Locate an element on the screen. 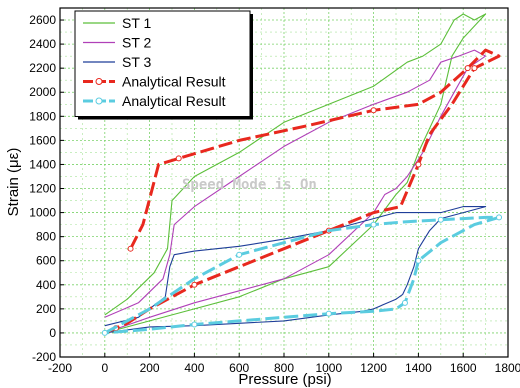 The height and width of the screenshot is (388, 520). y-tick-label: 1200 is located at coordinates (42, 189).